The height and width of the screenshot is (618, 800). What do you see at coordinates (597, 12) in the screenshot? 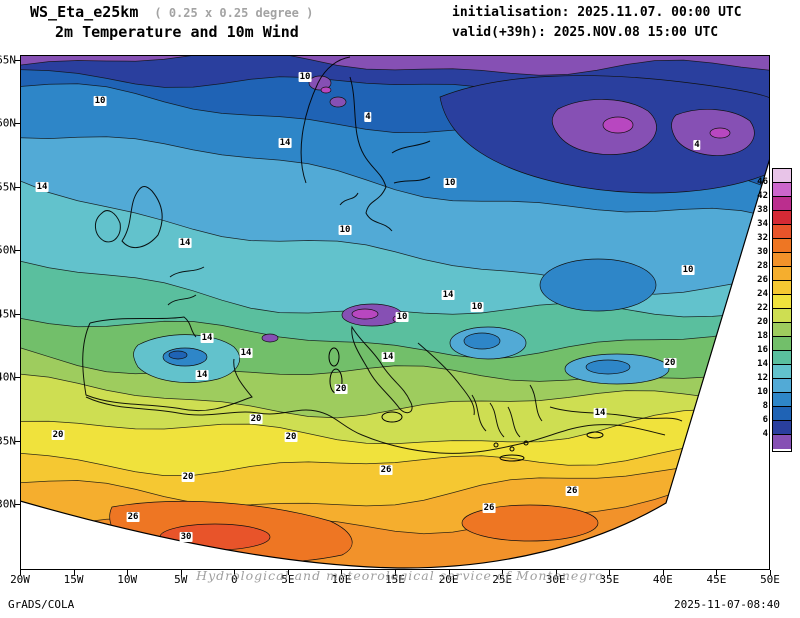
I see `initialisation-time: initialisation: 2025.11.07. 00:00 UTC` at bounding box center [597, 12].